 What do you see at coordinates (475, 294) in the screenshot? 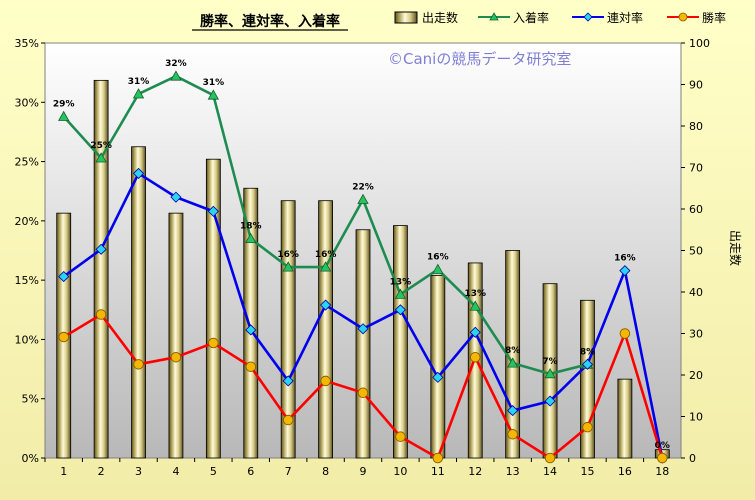
I see `data-label-0-12: 13%` at bounding box center [475, 294].